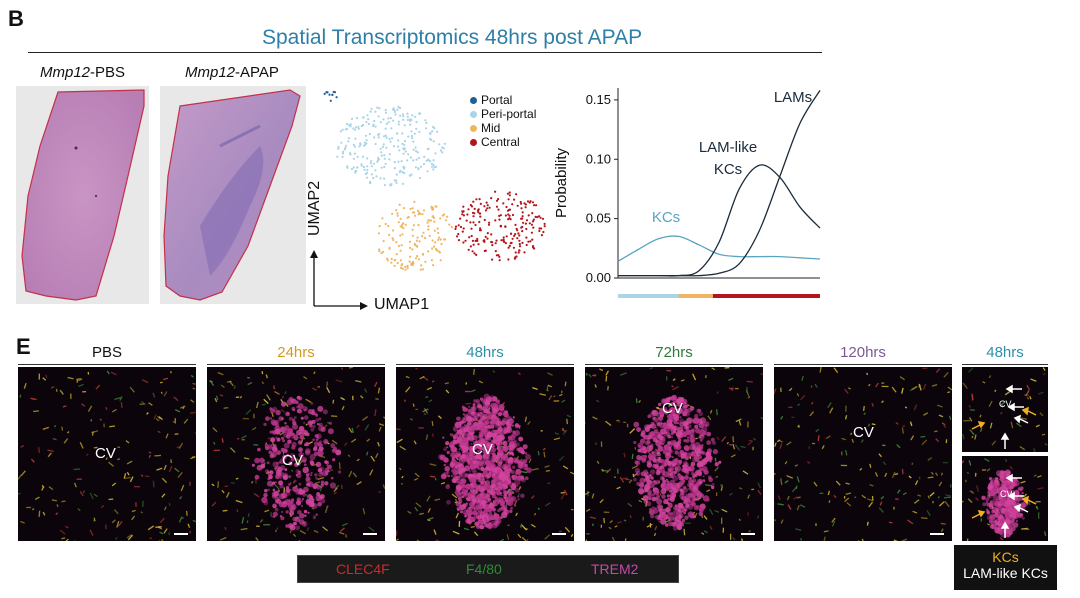 The height and width of the screenshot is (598, 1080). I want to click on microscopy-image-120hrs: CV, so click(863, 454).